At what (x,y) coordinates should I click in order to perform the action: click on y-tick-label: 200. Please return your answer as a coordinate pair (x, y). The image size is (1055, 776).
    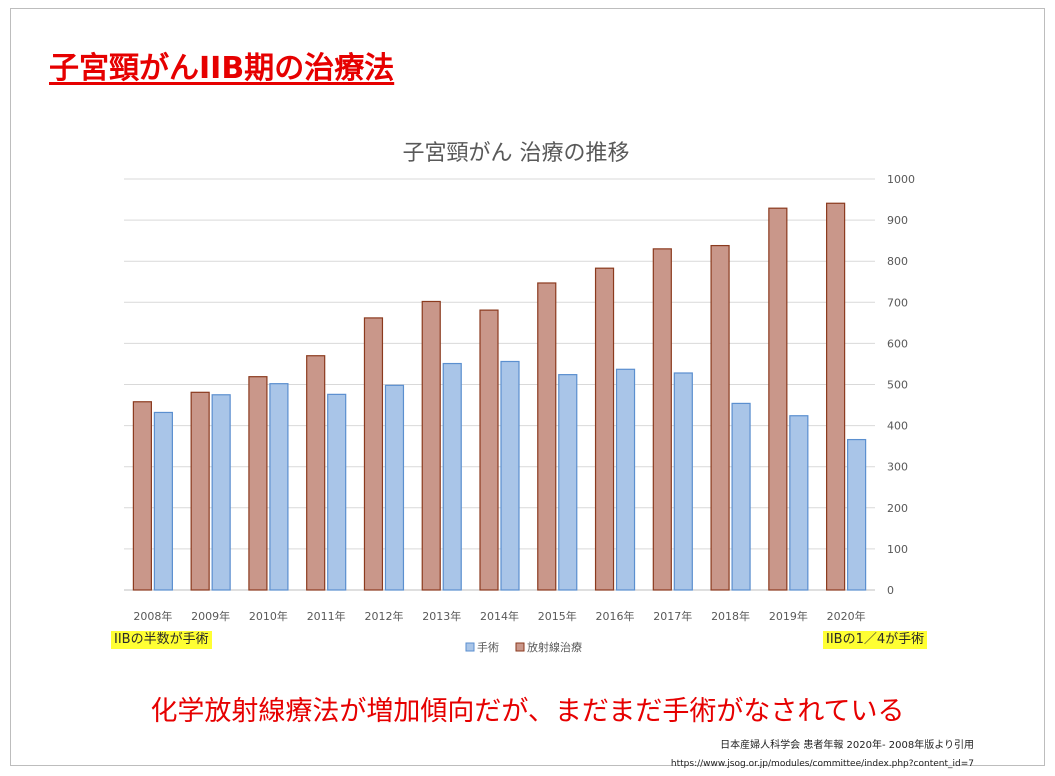
    Looking at the image, I should click on (897, 508).